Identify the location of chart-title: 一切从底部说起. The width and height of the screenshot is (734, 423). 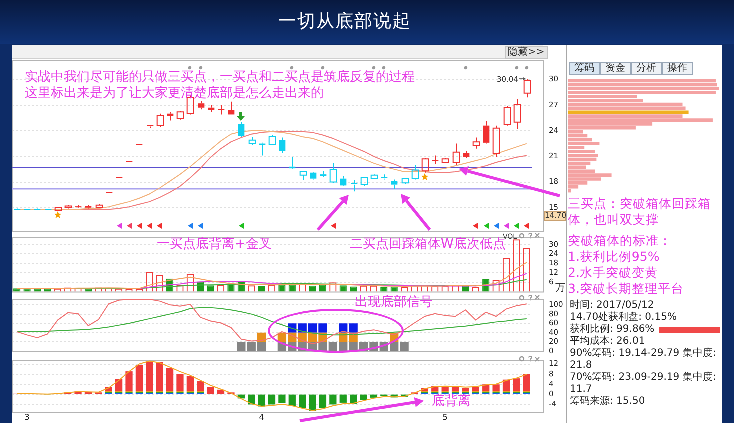
(345, 21).